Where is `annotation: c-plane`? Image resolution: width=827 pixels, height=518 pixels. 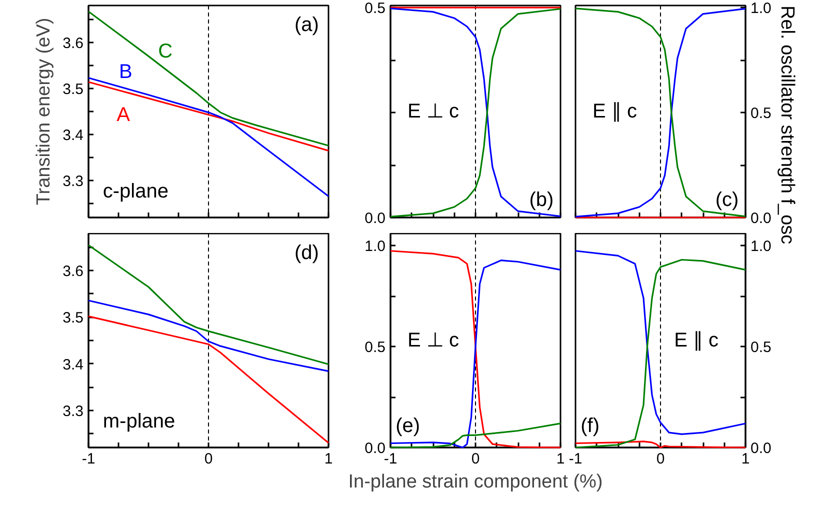
annotation: c-plane is located at coordinates (135, 191).